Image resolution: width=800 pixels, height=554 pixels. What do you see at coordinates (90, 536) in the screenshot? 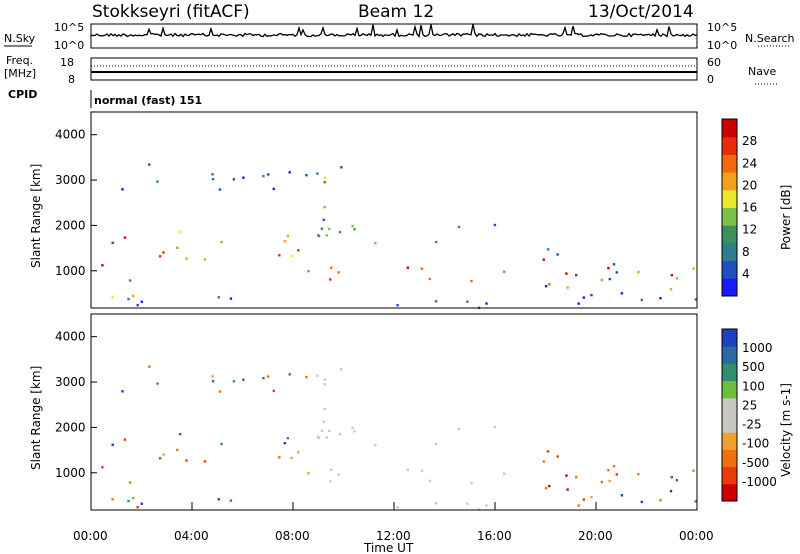
I see `x-tick-label: 00:00` at bounding box center [90, 536].